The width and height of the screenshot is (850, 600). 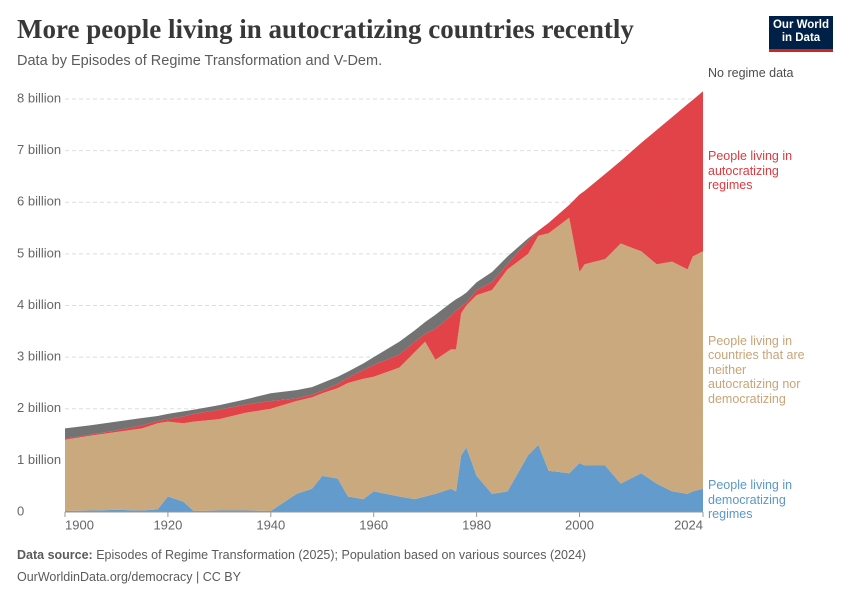 I want to click on footer-url: OurWorldinData.org/democracy | CC BY, so click(x=129, y=577).